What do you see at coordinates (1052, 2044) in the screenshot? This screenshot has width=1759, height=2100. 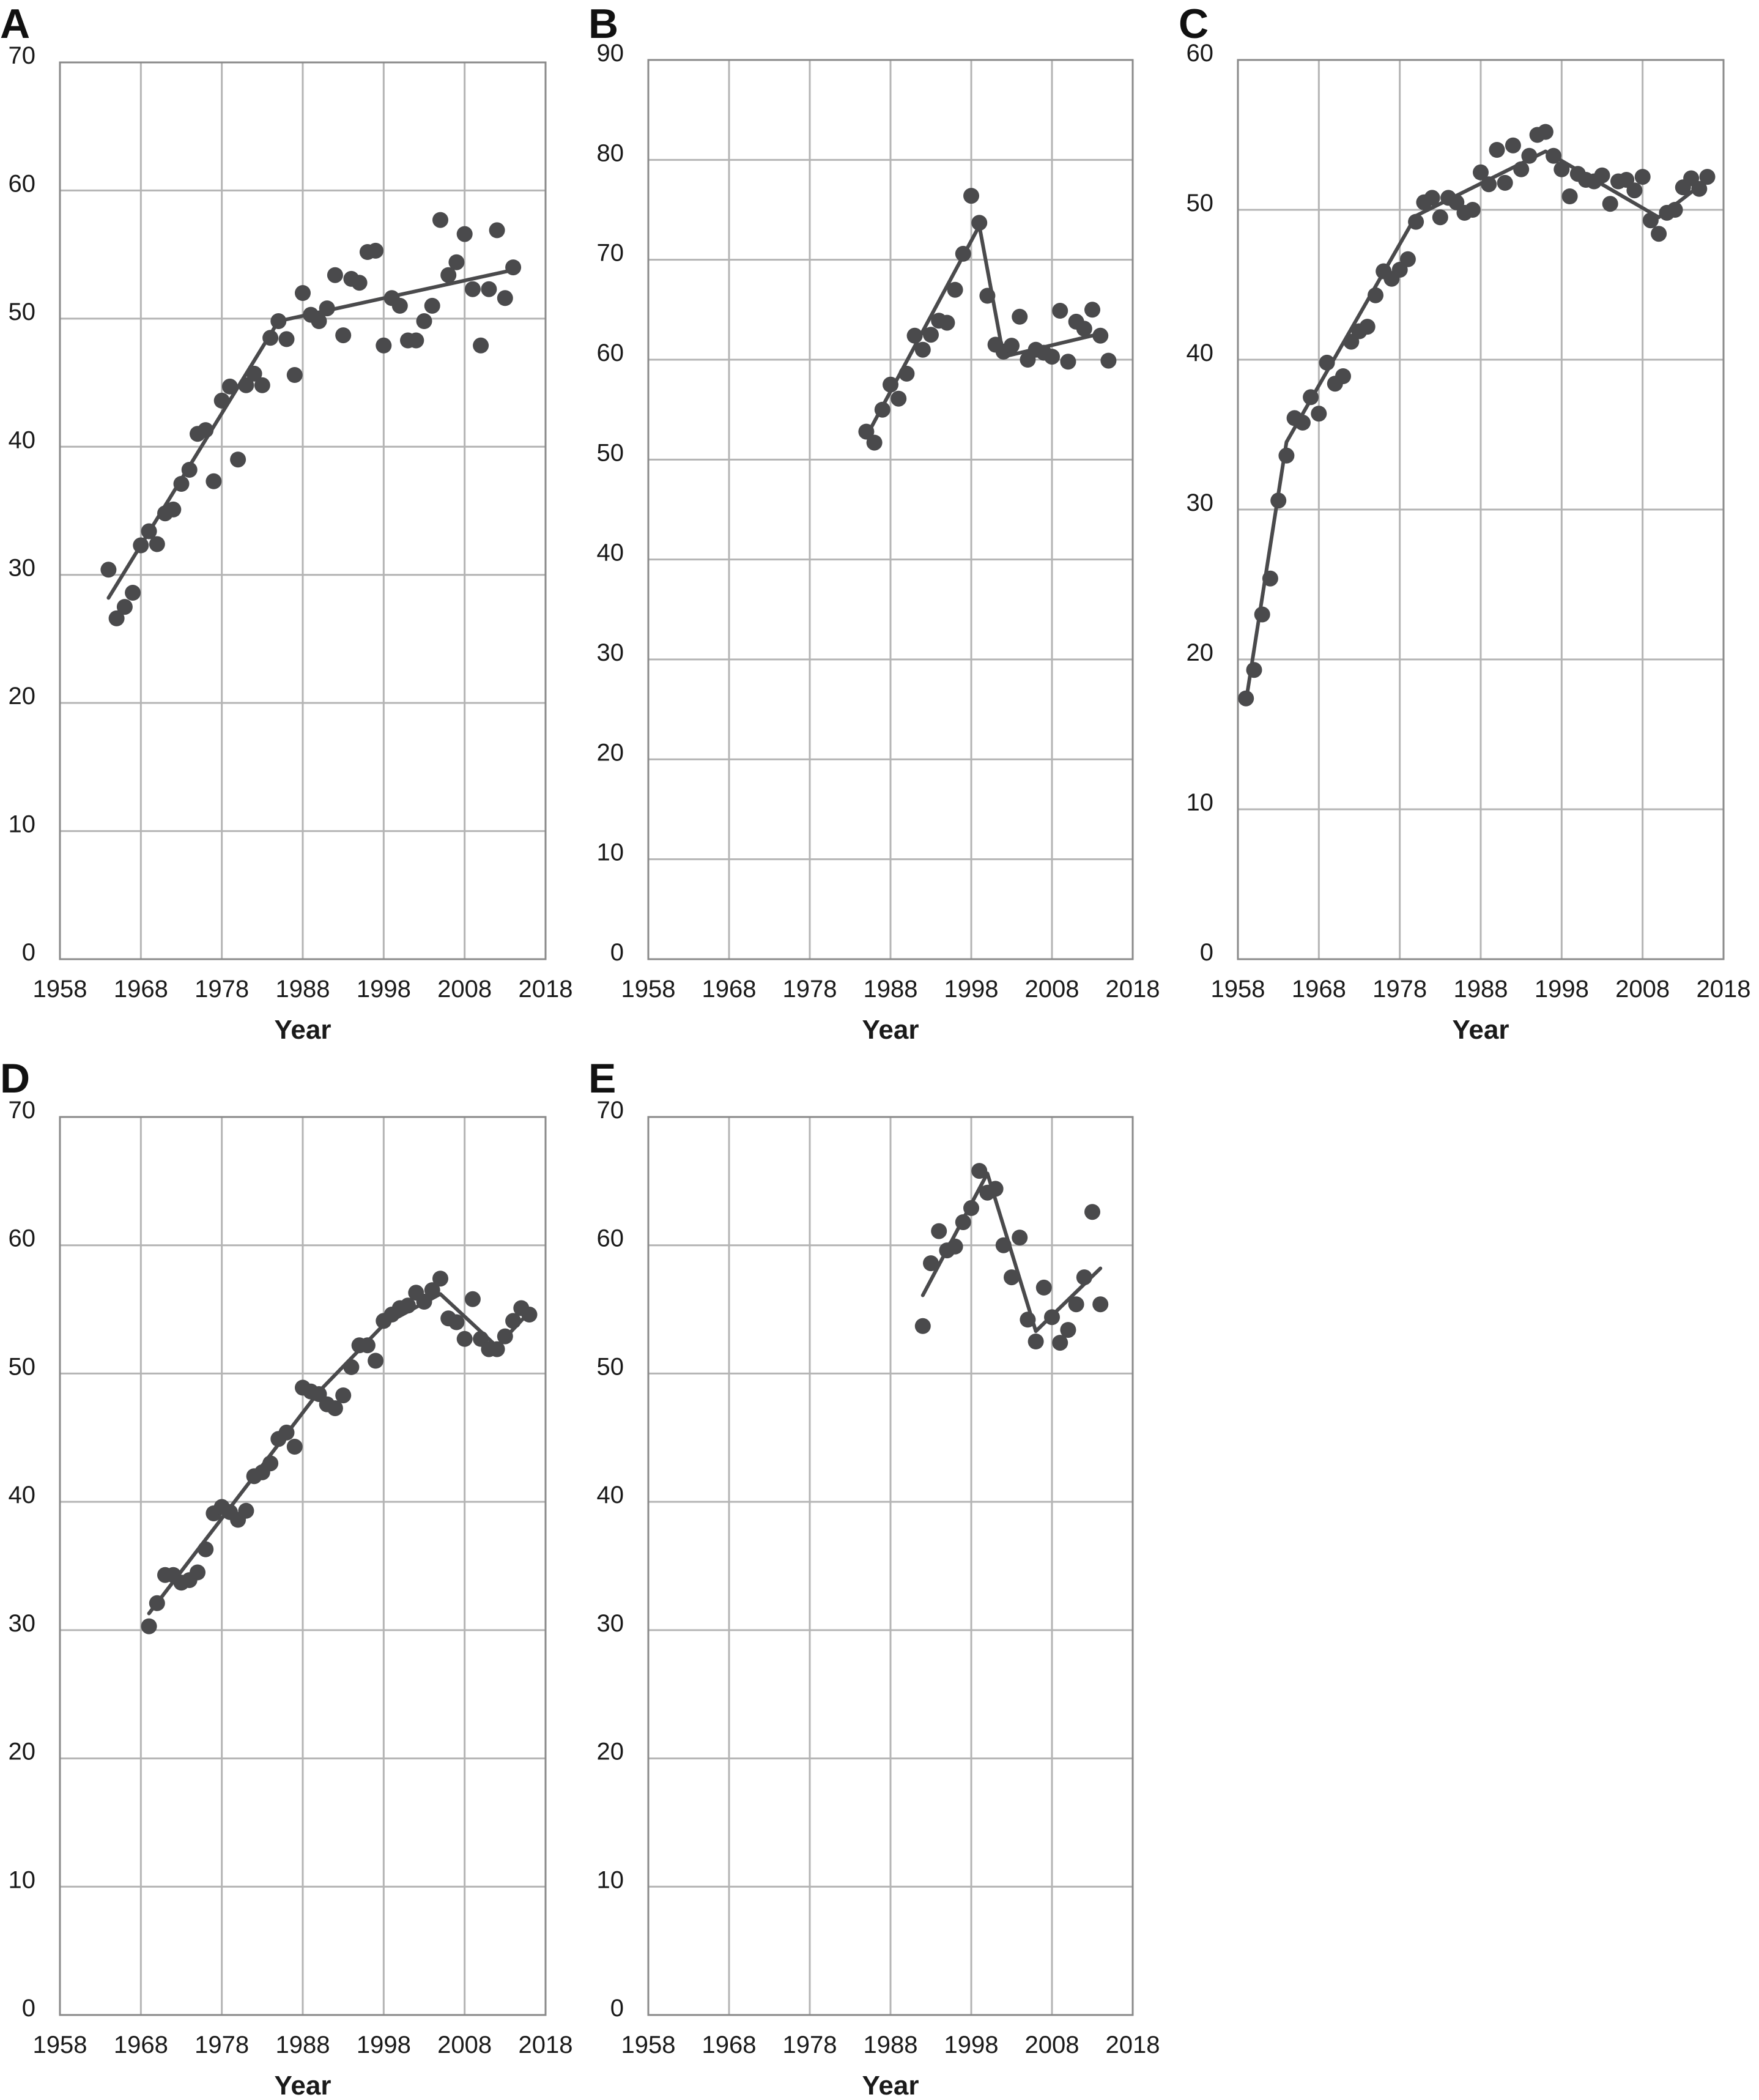 I see `x-tick-label: 2008` at bounding box center [1052, 2044].